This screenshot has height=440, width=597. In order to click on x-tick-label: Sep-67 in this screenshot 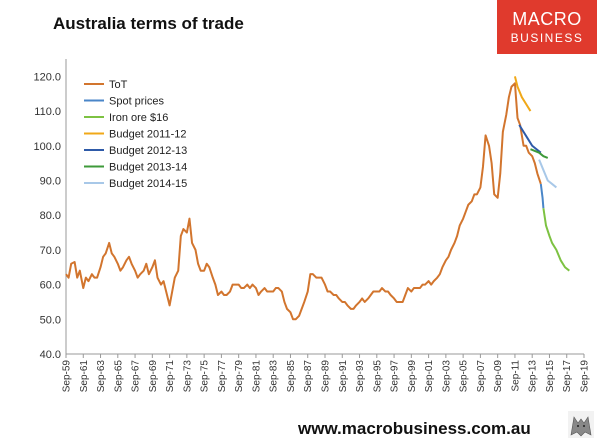, I will do `click(136, 376)`.